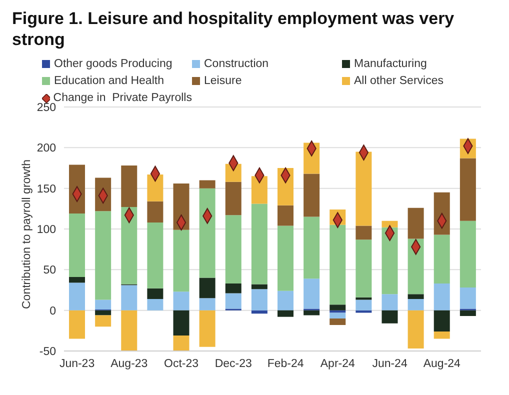  I want to click on y-tick-label: 200, so click(46, 148).